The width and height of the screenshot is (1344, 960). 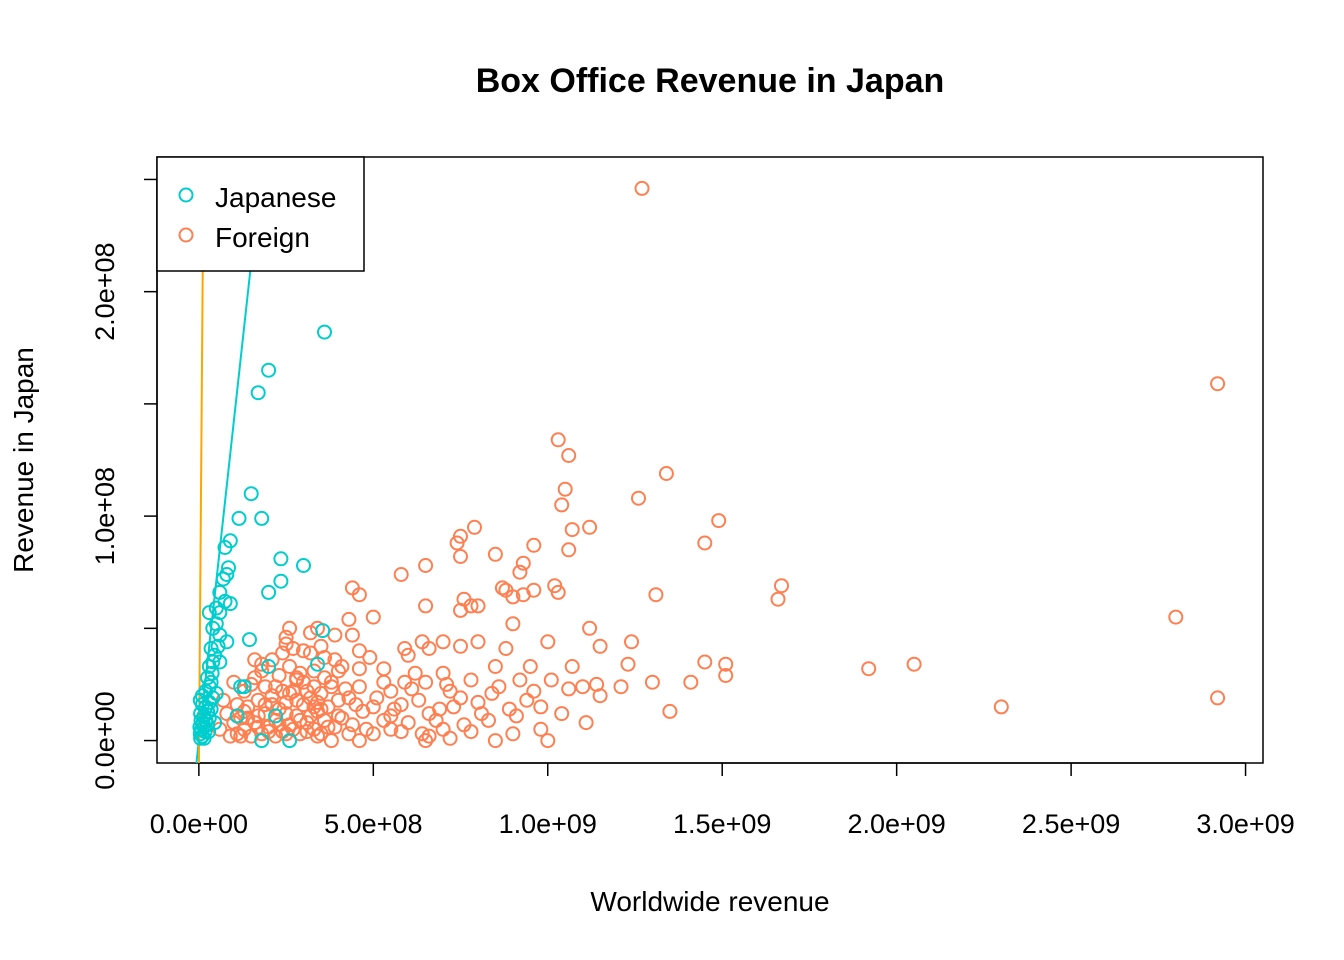 What do you see at coordinates (373, 824) in the screenshot?
I see `x-tick-label: 5.0e+08` at bounding box center [373, 824].